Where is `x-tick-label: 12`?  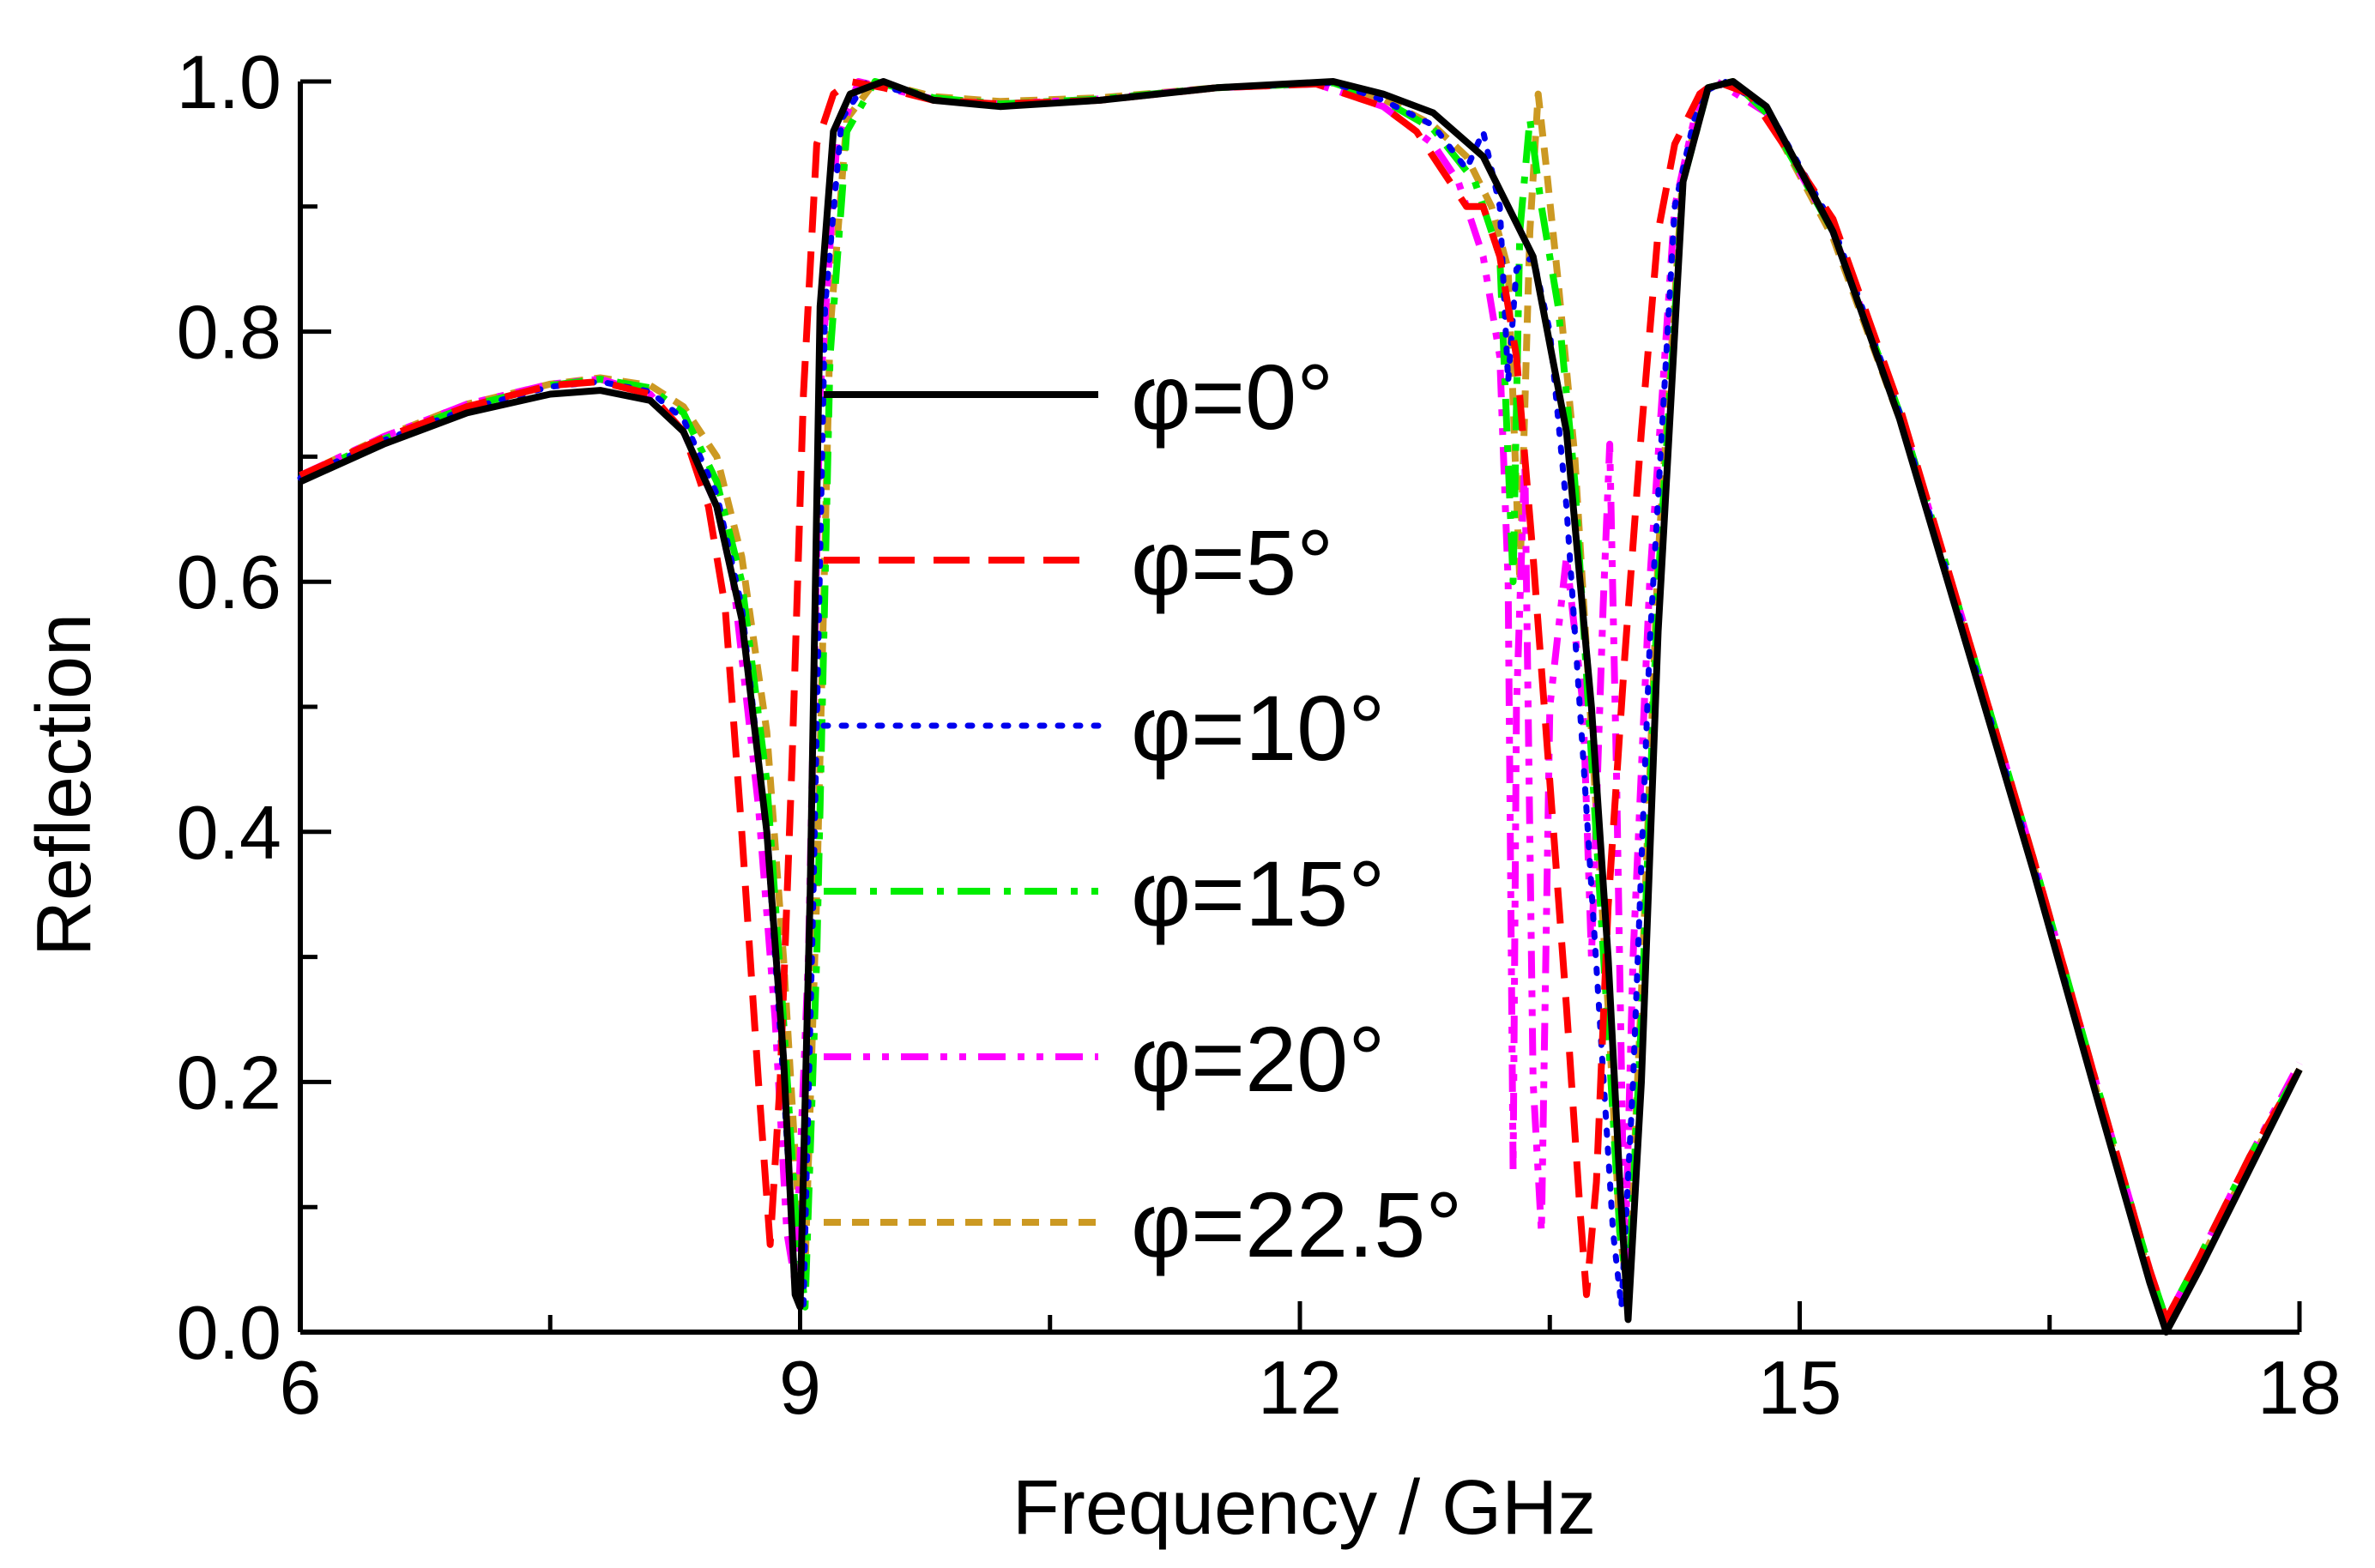
x-tick-label: 12 is located at coordinates (1300, 1388).